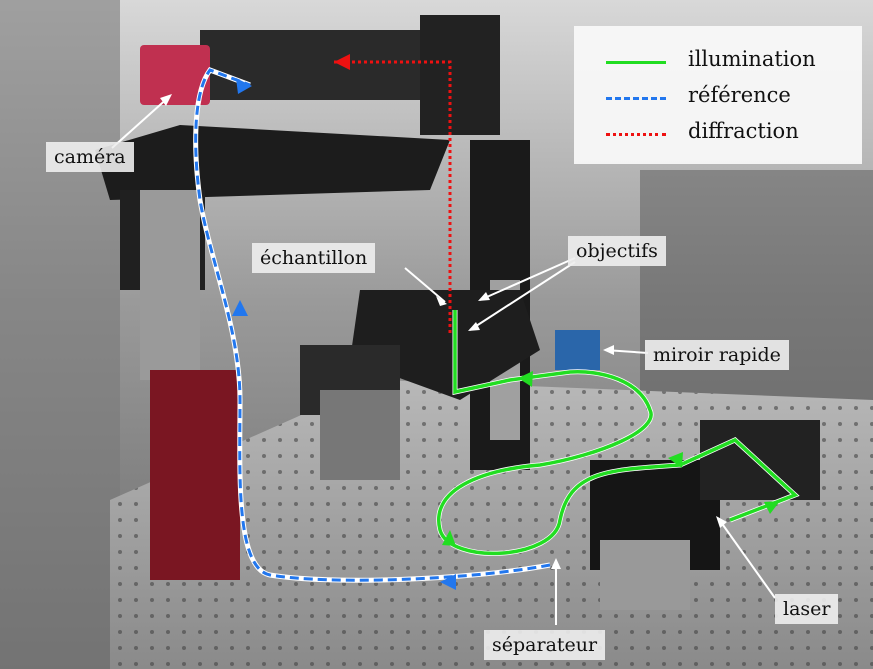 The width and height of the screenshot is (873, 669). What do you see at coordinates (545, 645) in the screenshot?
I see `splitter-label: séparateur` at bounding box center [545, 645].